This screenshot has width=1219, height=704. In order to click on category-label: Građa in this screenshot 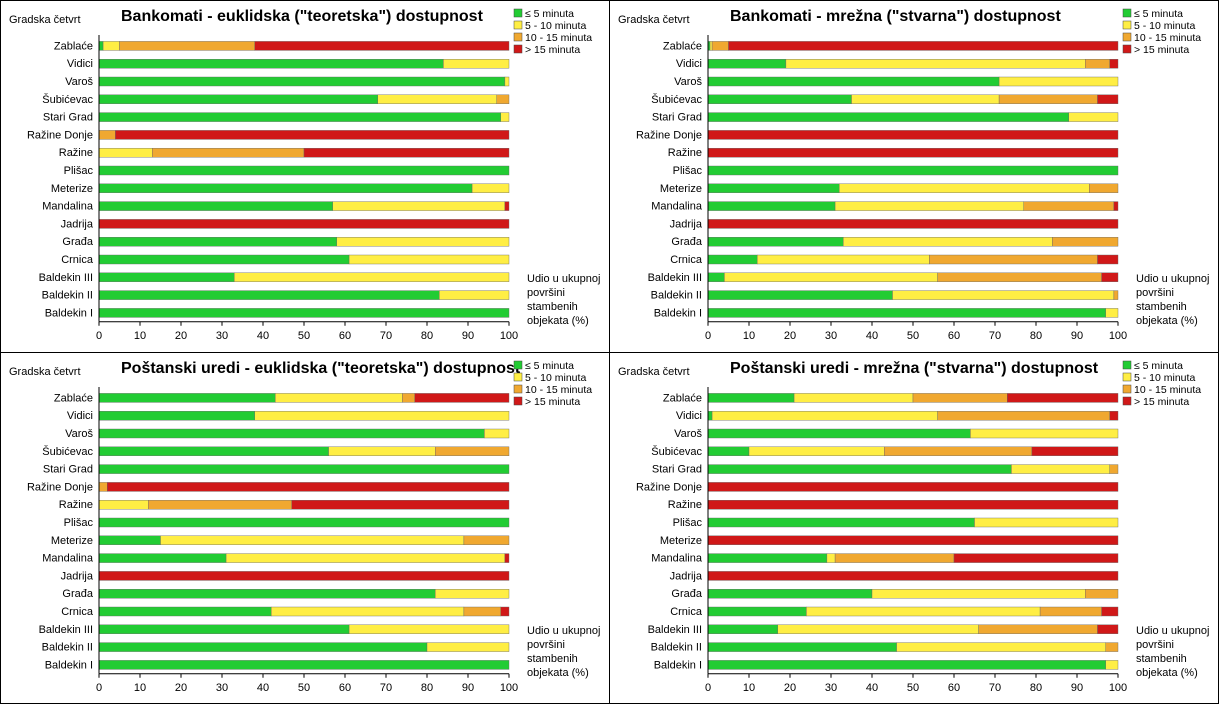, I will do `click(686, 594)`.